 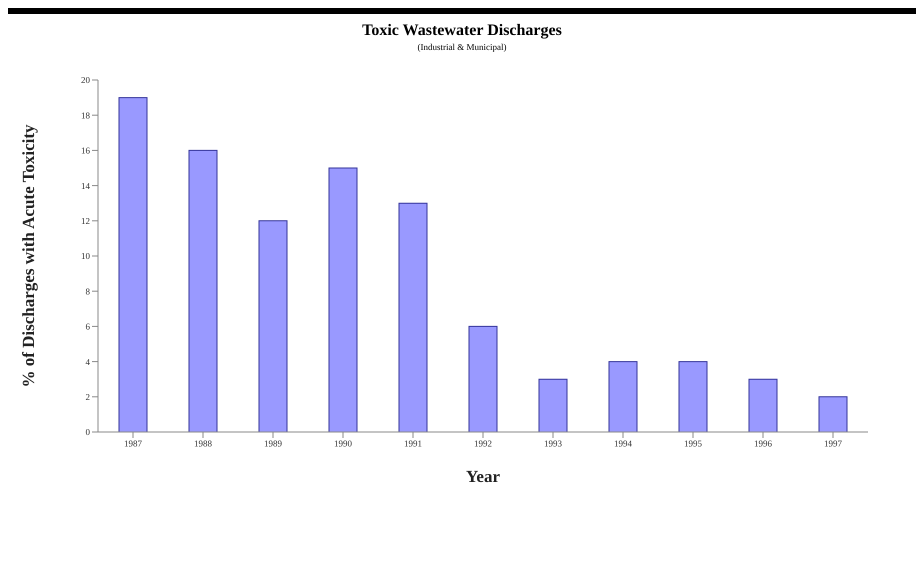 I want to click on chart-subtitle: (Industrial & Municipal), so click(x=462, y=47).